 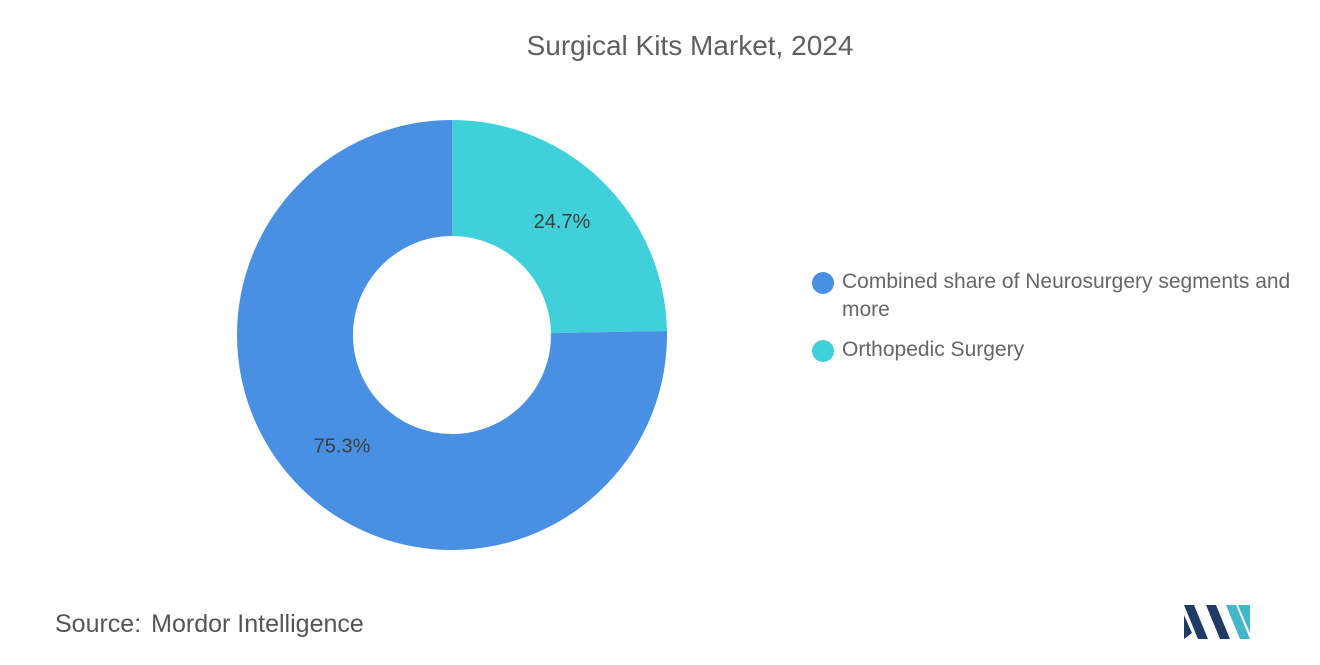 I want to click on donut-slice-label-1: 75.3%, so click(x=342, y=446).